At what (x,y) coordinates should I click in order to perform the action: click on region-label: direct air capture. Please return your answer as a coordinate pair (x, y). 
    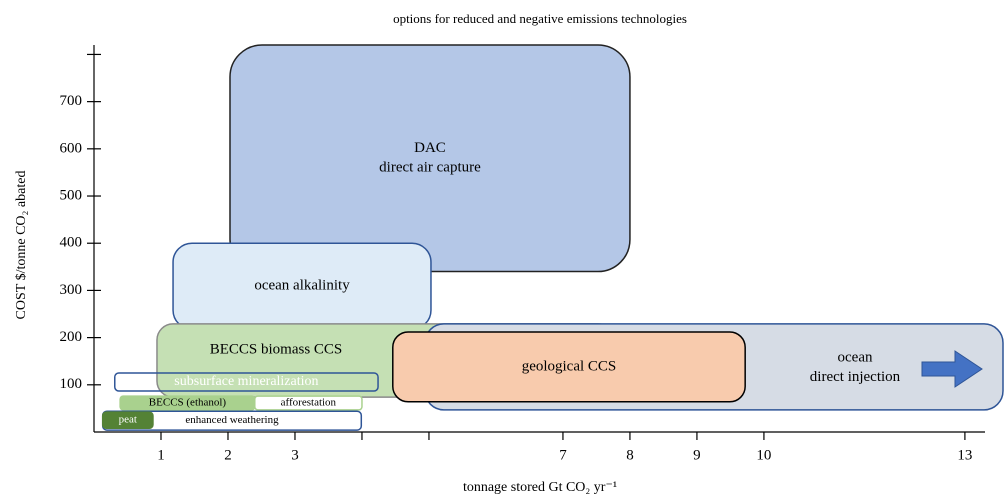
    Looking at the image, I should click on (430, 167).